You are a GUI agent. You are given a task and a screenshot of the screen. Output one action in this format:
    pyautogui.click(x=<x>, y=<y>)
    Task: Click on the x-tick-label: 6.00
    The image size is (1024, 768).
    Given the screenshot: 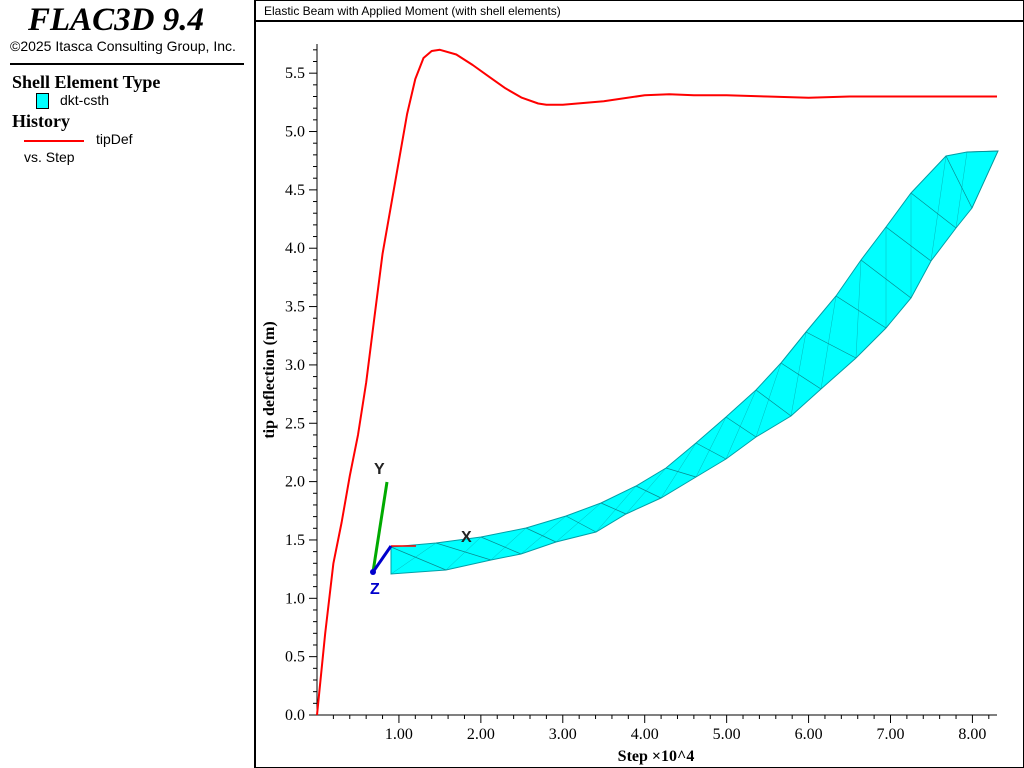 What is the action you would take?
    pyautogui.click(x=809, y=734)
    